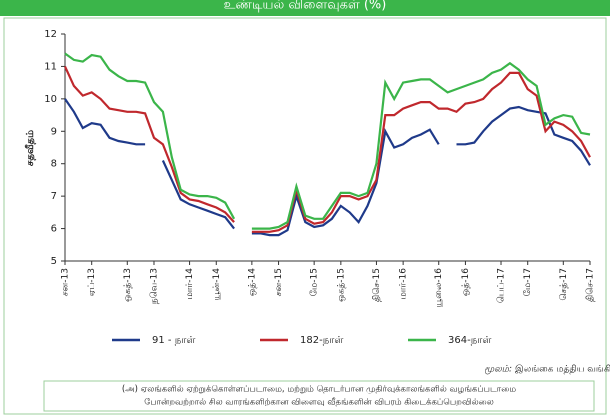 This screenshot has height=418, width=610. I want to click on x-tick-label: மார்-16, so click(404, 284).